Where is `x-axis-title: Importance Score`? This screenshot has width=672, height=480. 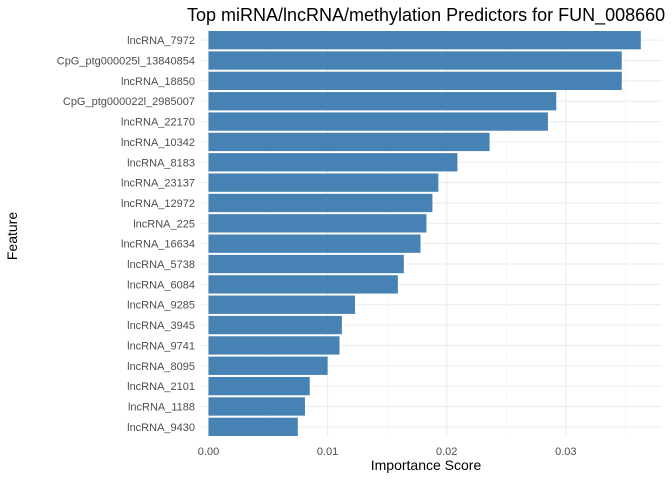
x-axis-title: Importance Score is located at coordinates (426, 465).